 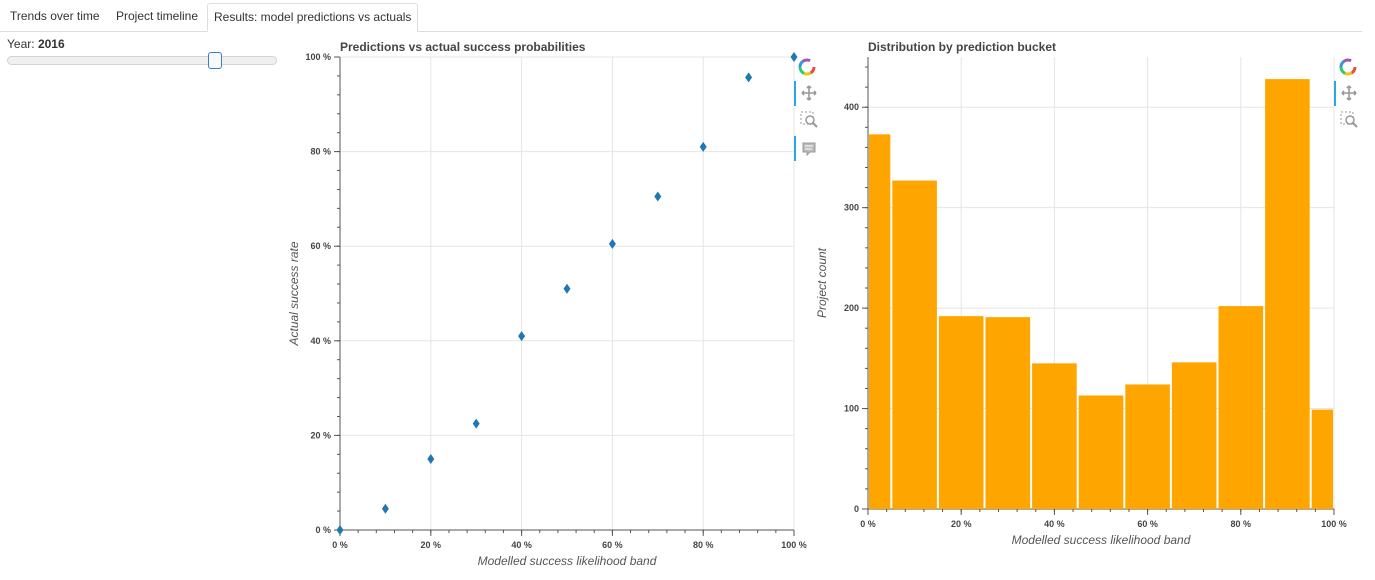 What do you see at coordinates (851, 308) in the screenshot?
I see `y-tick-label: 200` at bounding box center [851, 308].